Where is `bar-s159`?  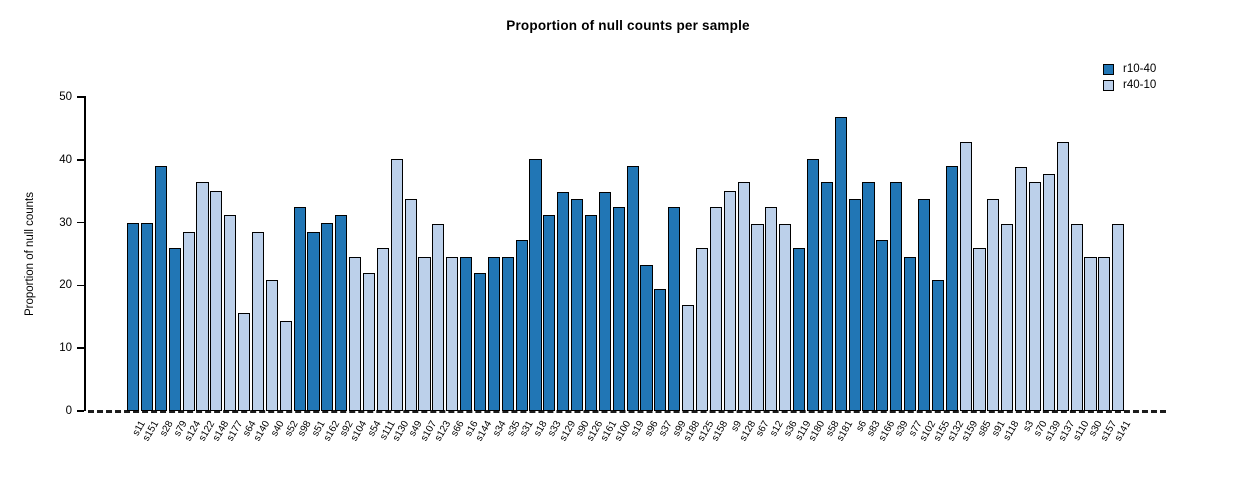
bar-s159 is located at coordinates (965, 276).